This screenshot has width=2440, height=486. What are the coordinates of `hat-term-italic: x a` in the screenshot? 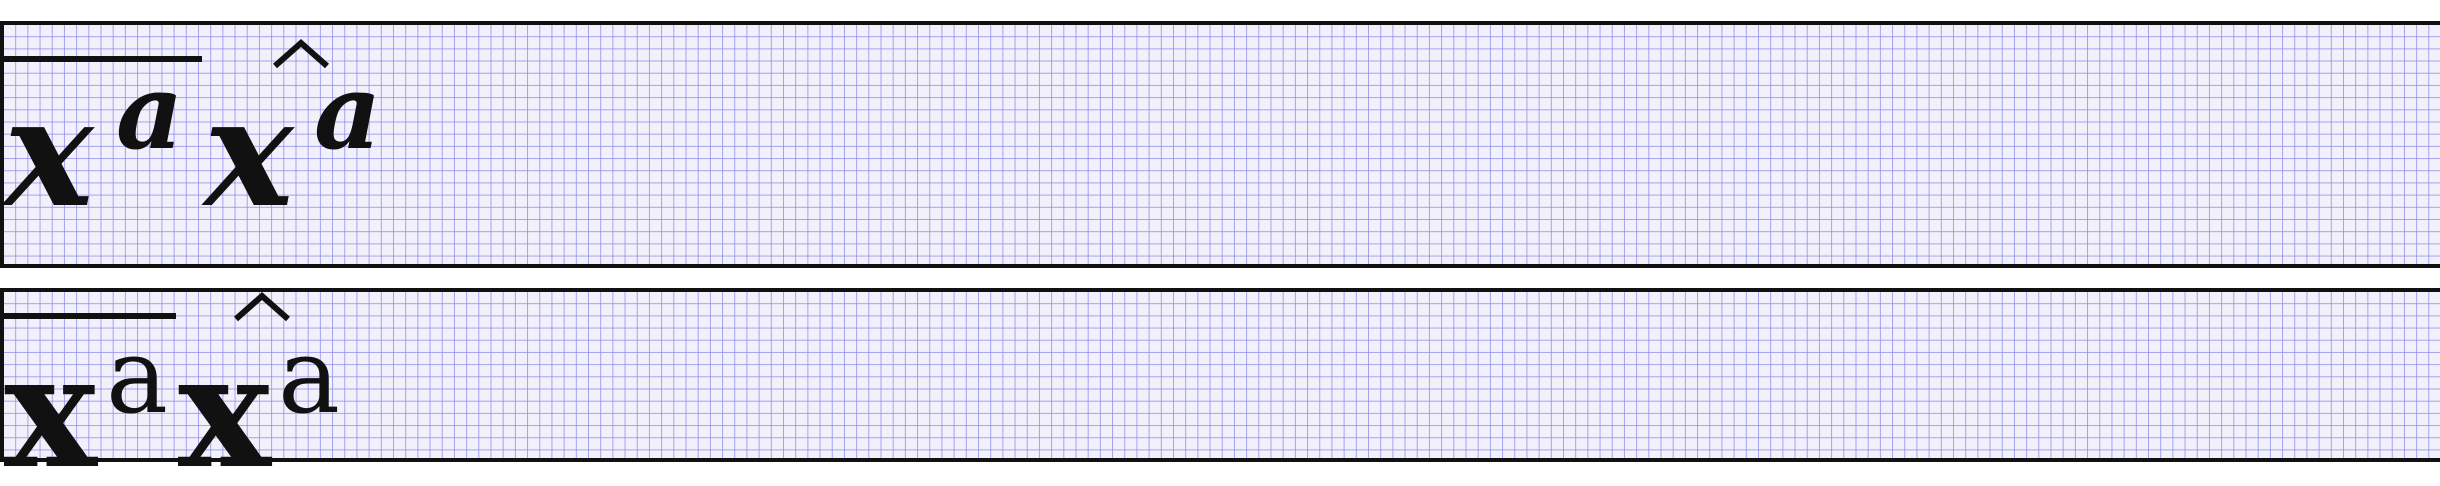 It's located at (291, 139).